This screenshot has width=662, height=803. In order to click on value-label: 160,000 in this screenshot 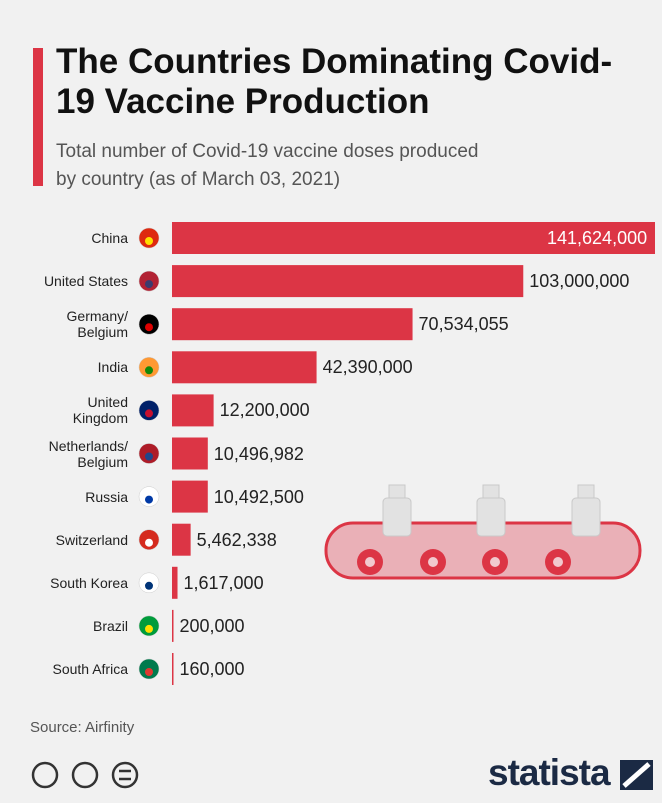, I will do `click(212, 669)`.